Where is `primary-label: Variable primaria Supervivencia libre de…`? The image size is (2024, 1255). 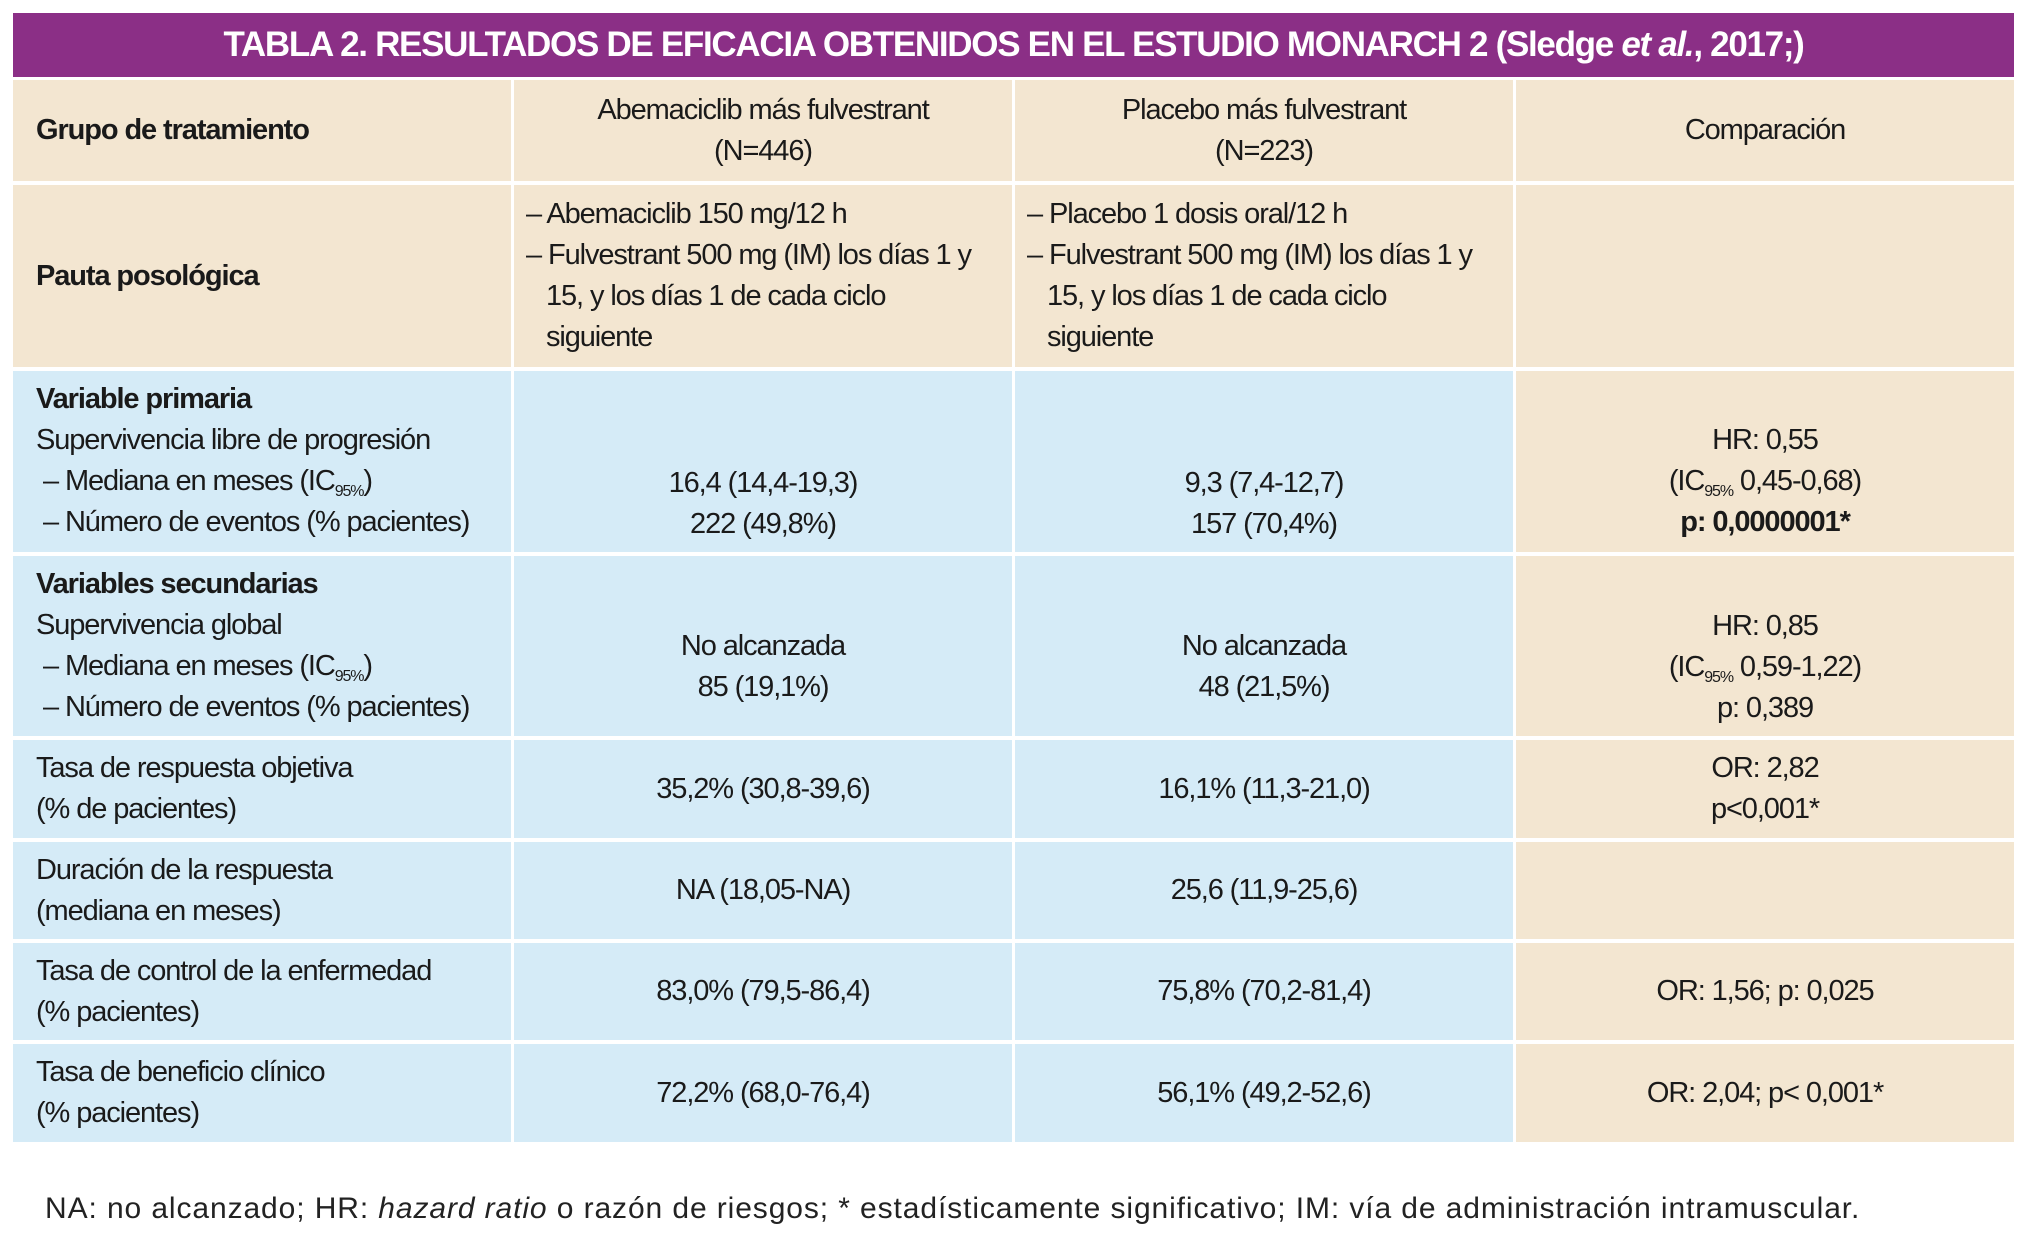 primary-label: Variable primaria Supervivencia libre de… is located at coordinates (262, 461).